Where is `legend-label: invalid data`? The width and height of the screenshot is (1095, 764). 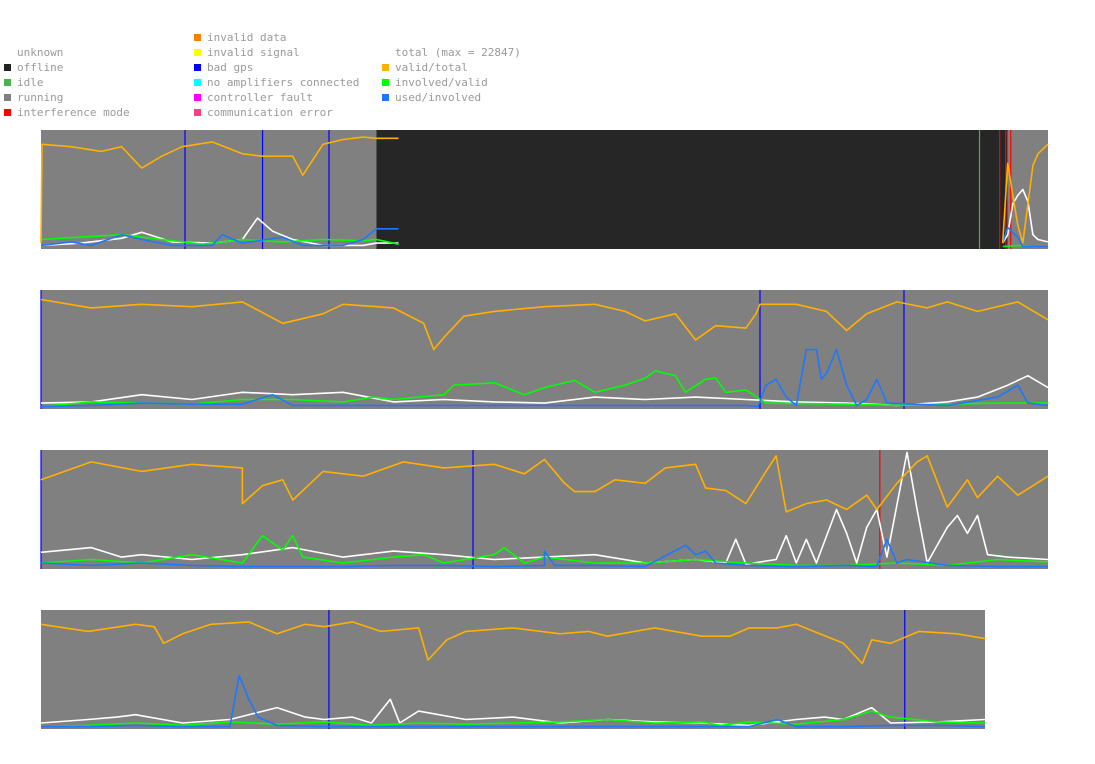
legend-label: invalid data is located at coordinates (247, 37).